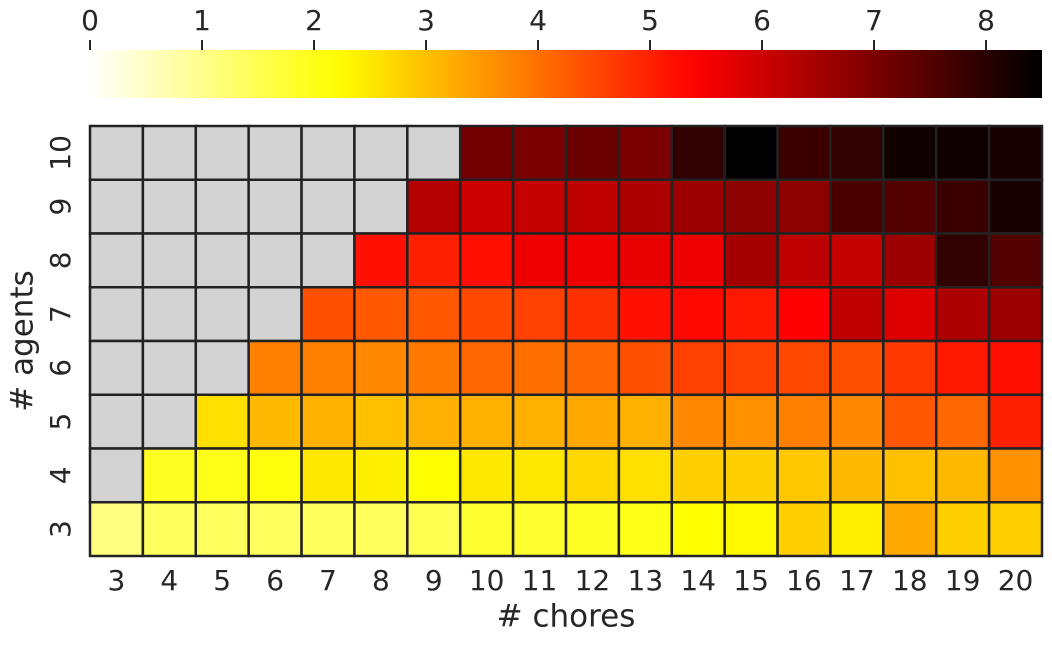 The image size is (1052, 646). Describe the element at coordinates (117, 580) in the screenshot. I see `x-tick-label: 3` at that location.